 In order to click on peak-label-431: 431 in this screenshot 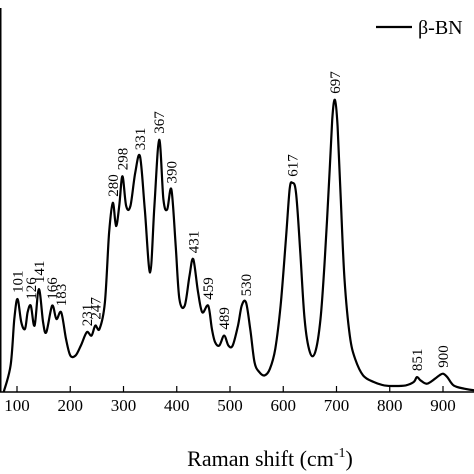, I will do `click(194, 242)`.